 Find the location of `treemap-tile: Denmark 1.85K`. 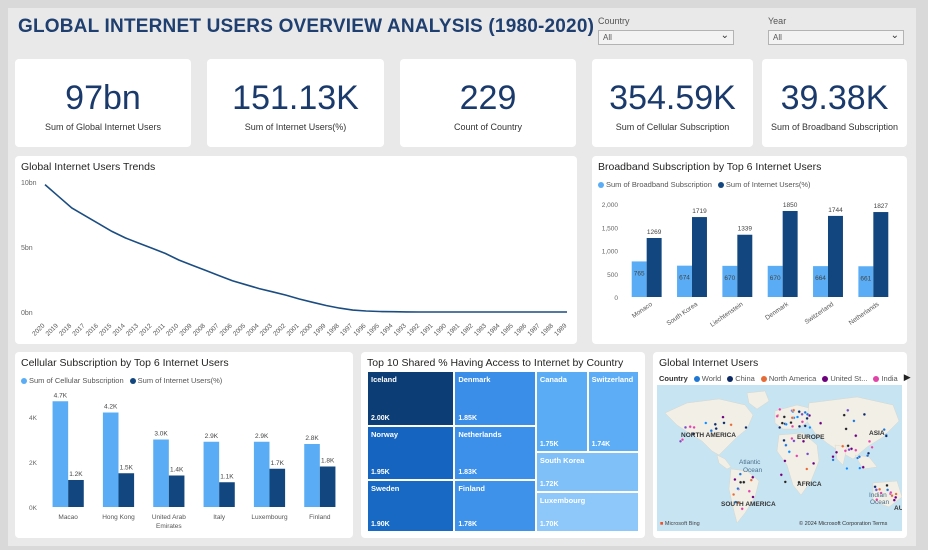

treemap-tile: Denmark 1.85K is located at coordinates (495, 398).